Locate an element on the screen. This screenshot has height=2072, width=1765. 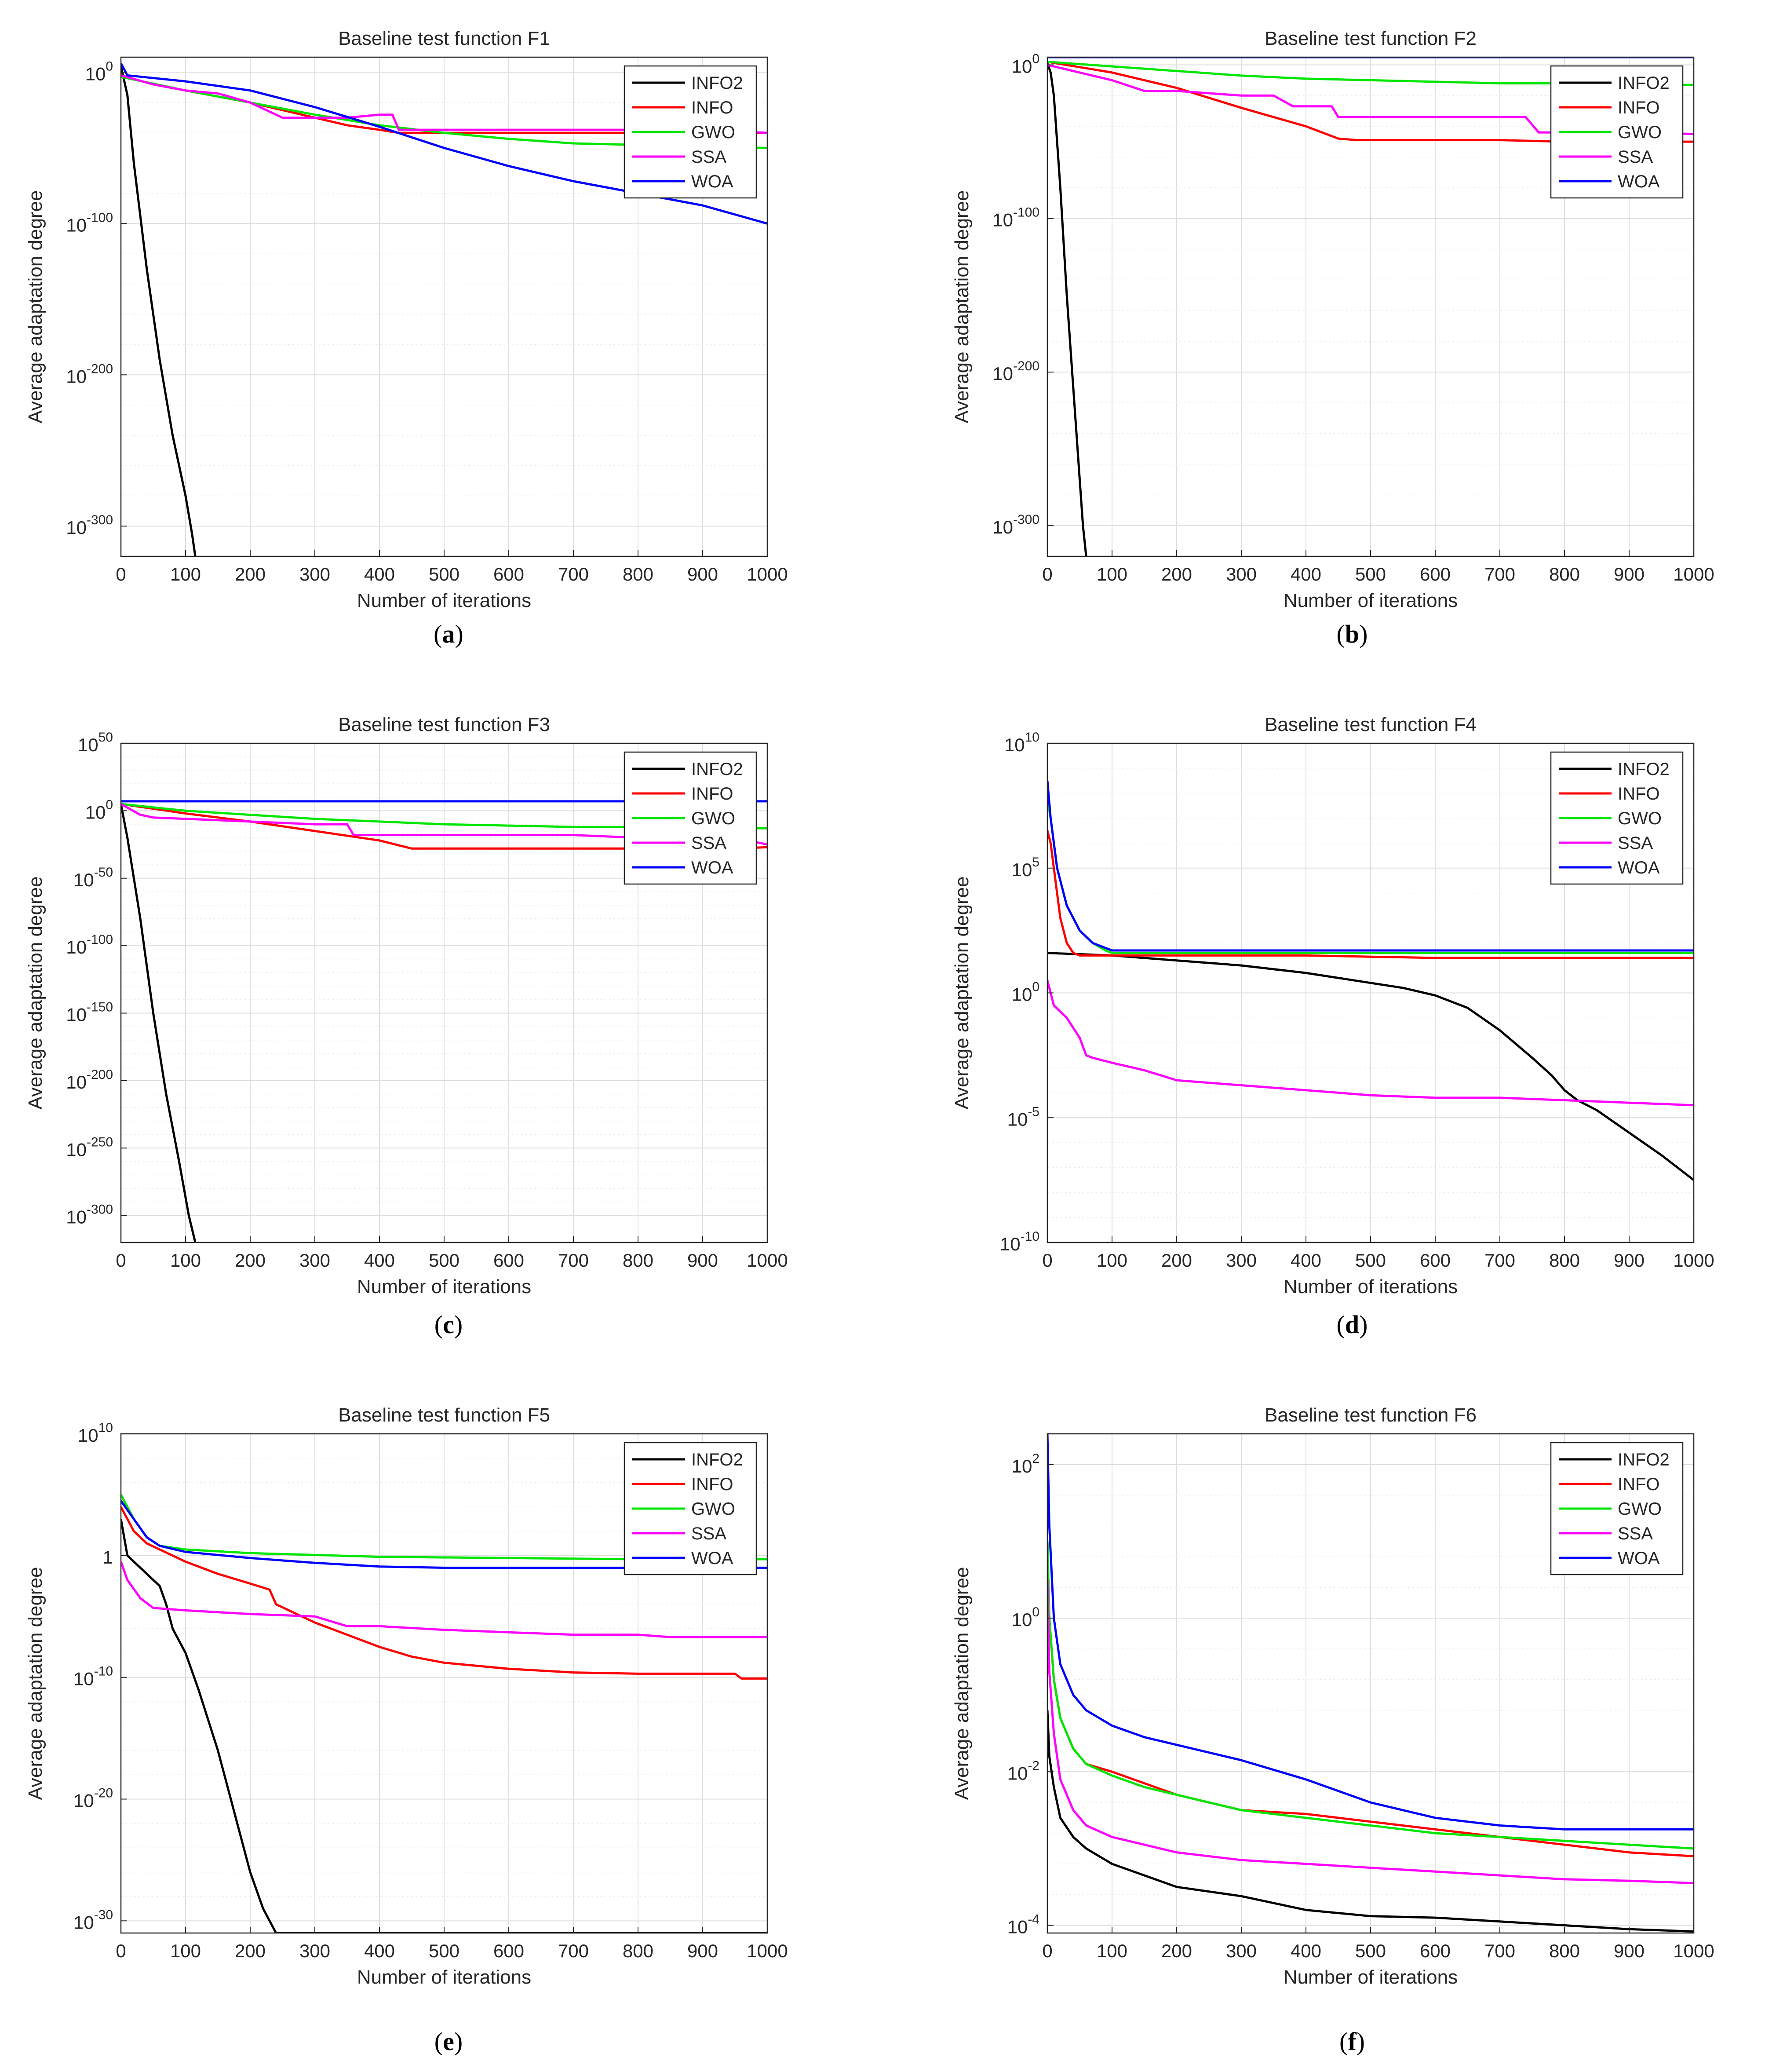
caption-c: (c) is located at coordinates (448, 1324).